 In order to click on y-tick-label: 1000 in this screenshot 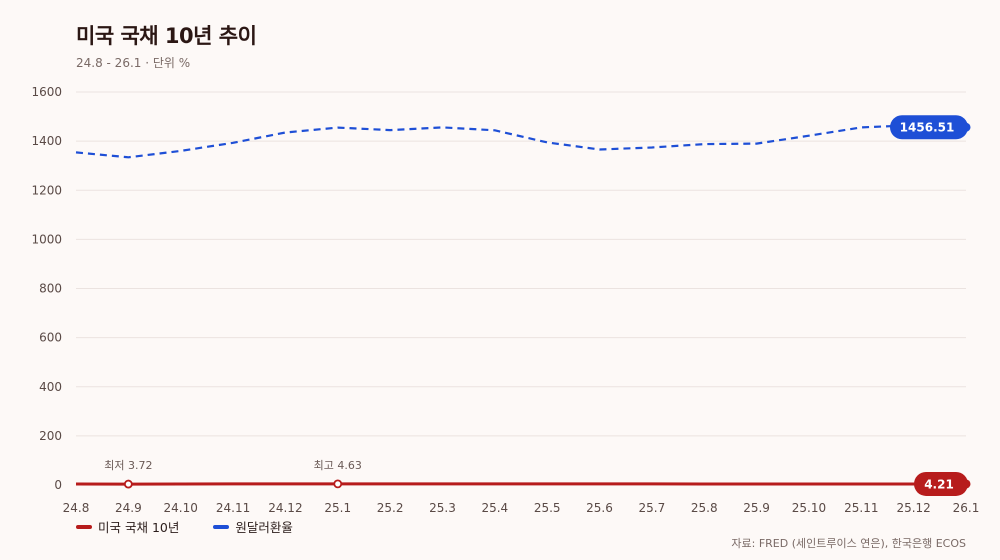, I will do `click(46, 239)`.